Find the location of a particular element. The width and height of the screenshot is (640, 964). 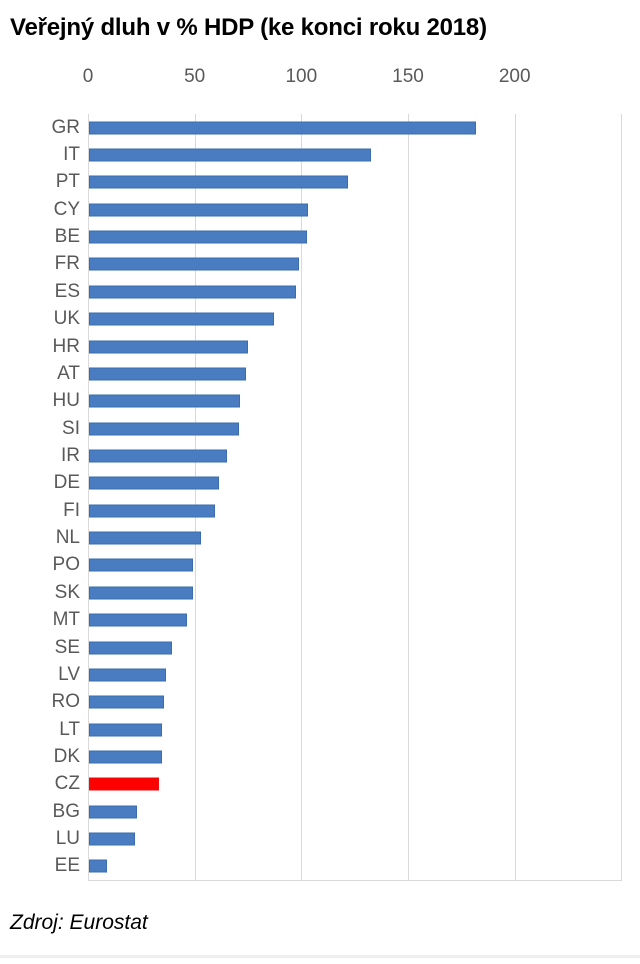

bar-row: UK is located at coordinates (320, 319).